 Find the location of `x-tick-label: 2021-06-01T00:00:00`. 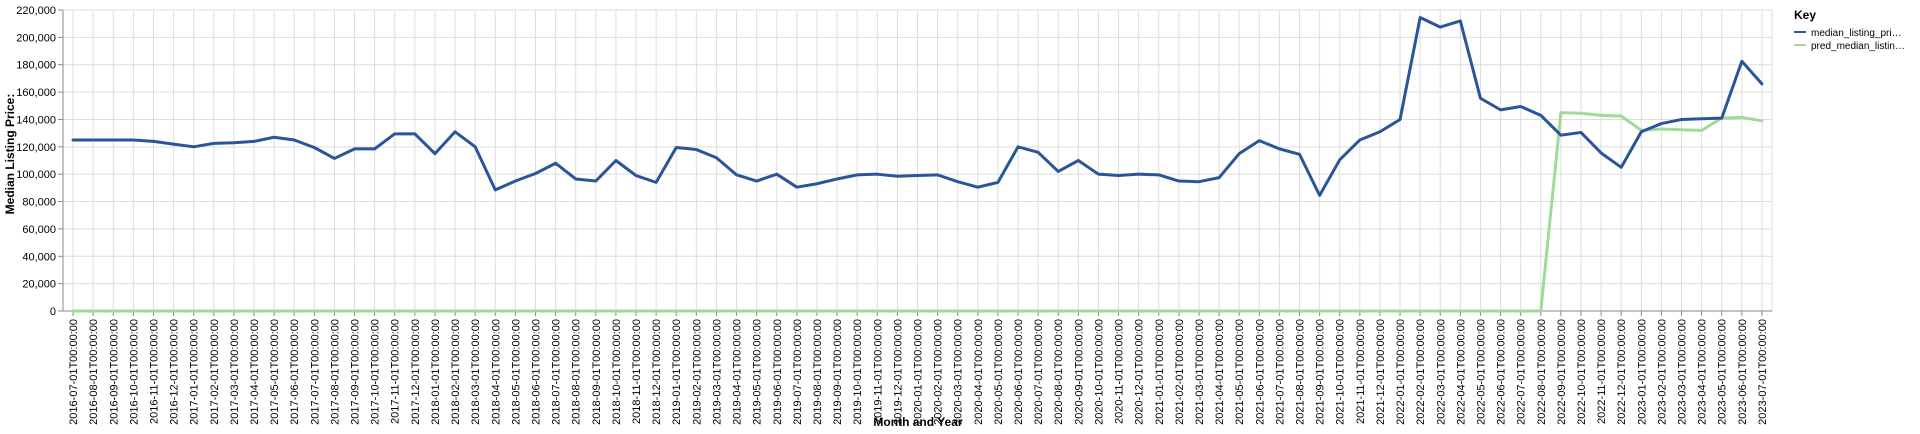

x-tick-label: 2021-06-01T00:00:00 is located at coordinates (1260, 372).